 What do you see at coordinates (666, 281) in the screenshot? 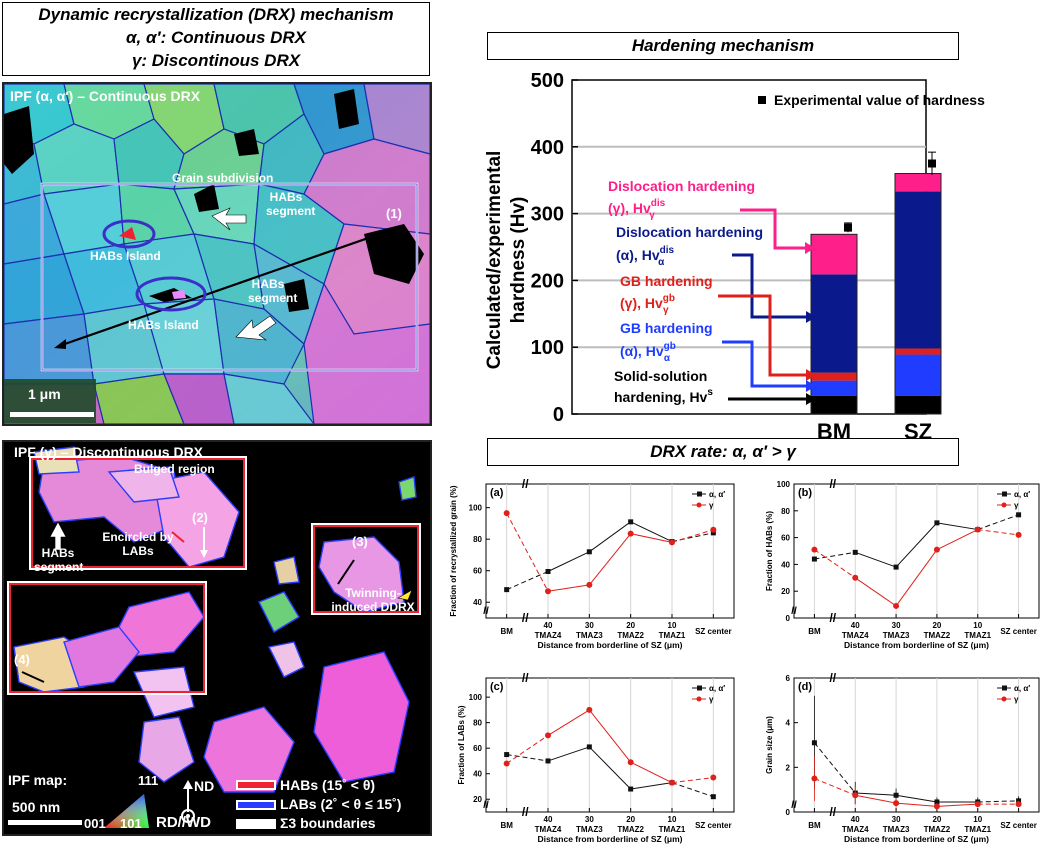
I see `ann-gb-gamma-1: GB hardening` at bounding box center [666, 281].